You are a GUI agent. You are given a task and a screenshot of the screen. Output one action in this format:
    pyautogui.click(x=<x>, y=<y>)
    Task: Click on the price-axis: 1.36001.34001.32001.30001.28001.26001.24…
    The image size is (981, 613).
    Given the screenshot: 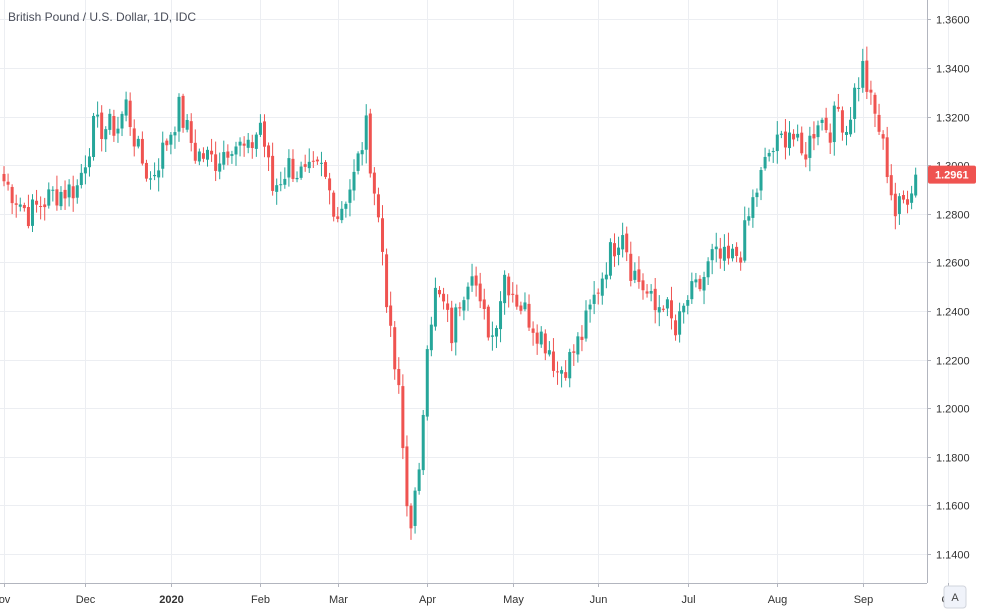 What is the action you would take?
    pyautogui.click(x=948, y=288)
    